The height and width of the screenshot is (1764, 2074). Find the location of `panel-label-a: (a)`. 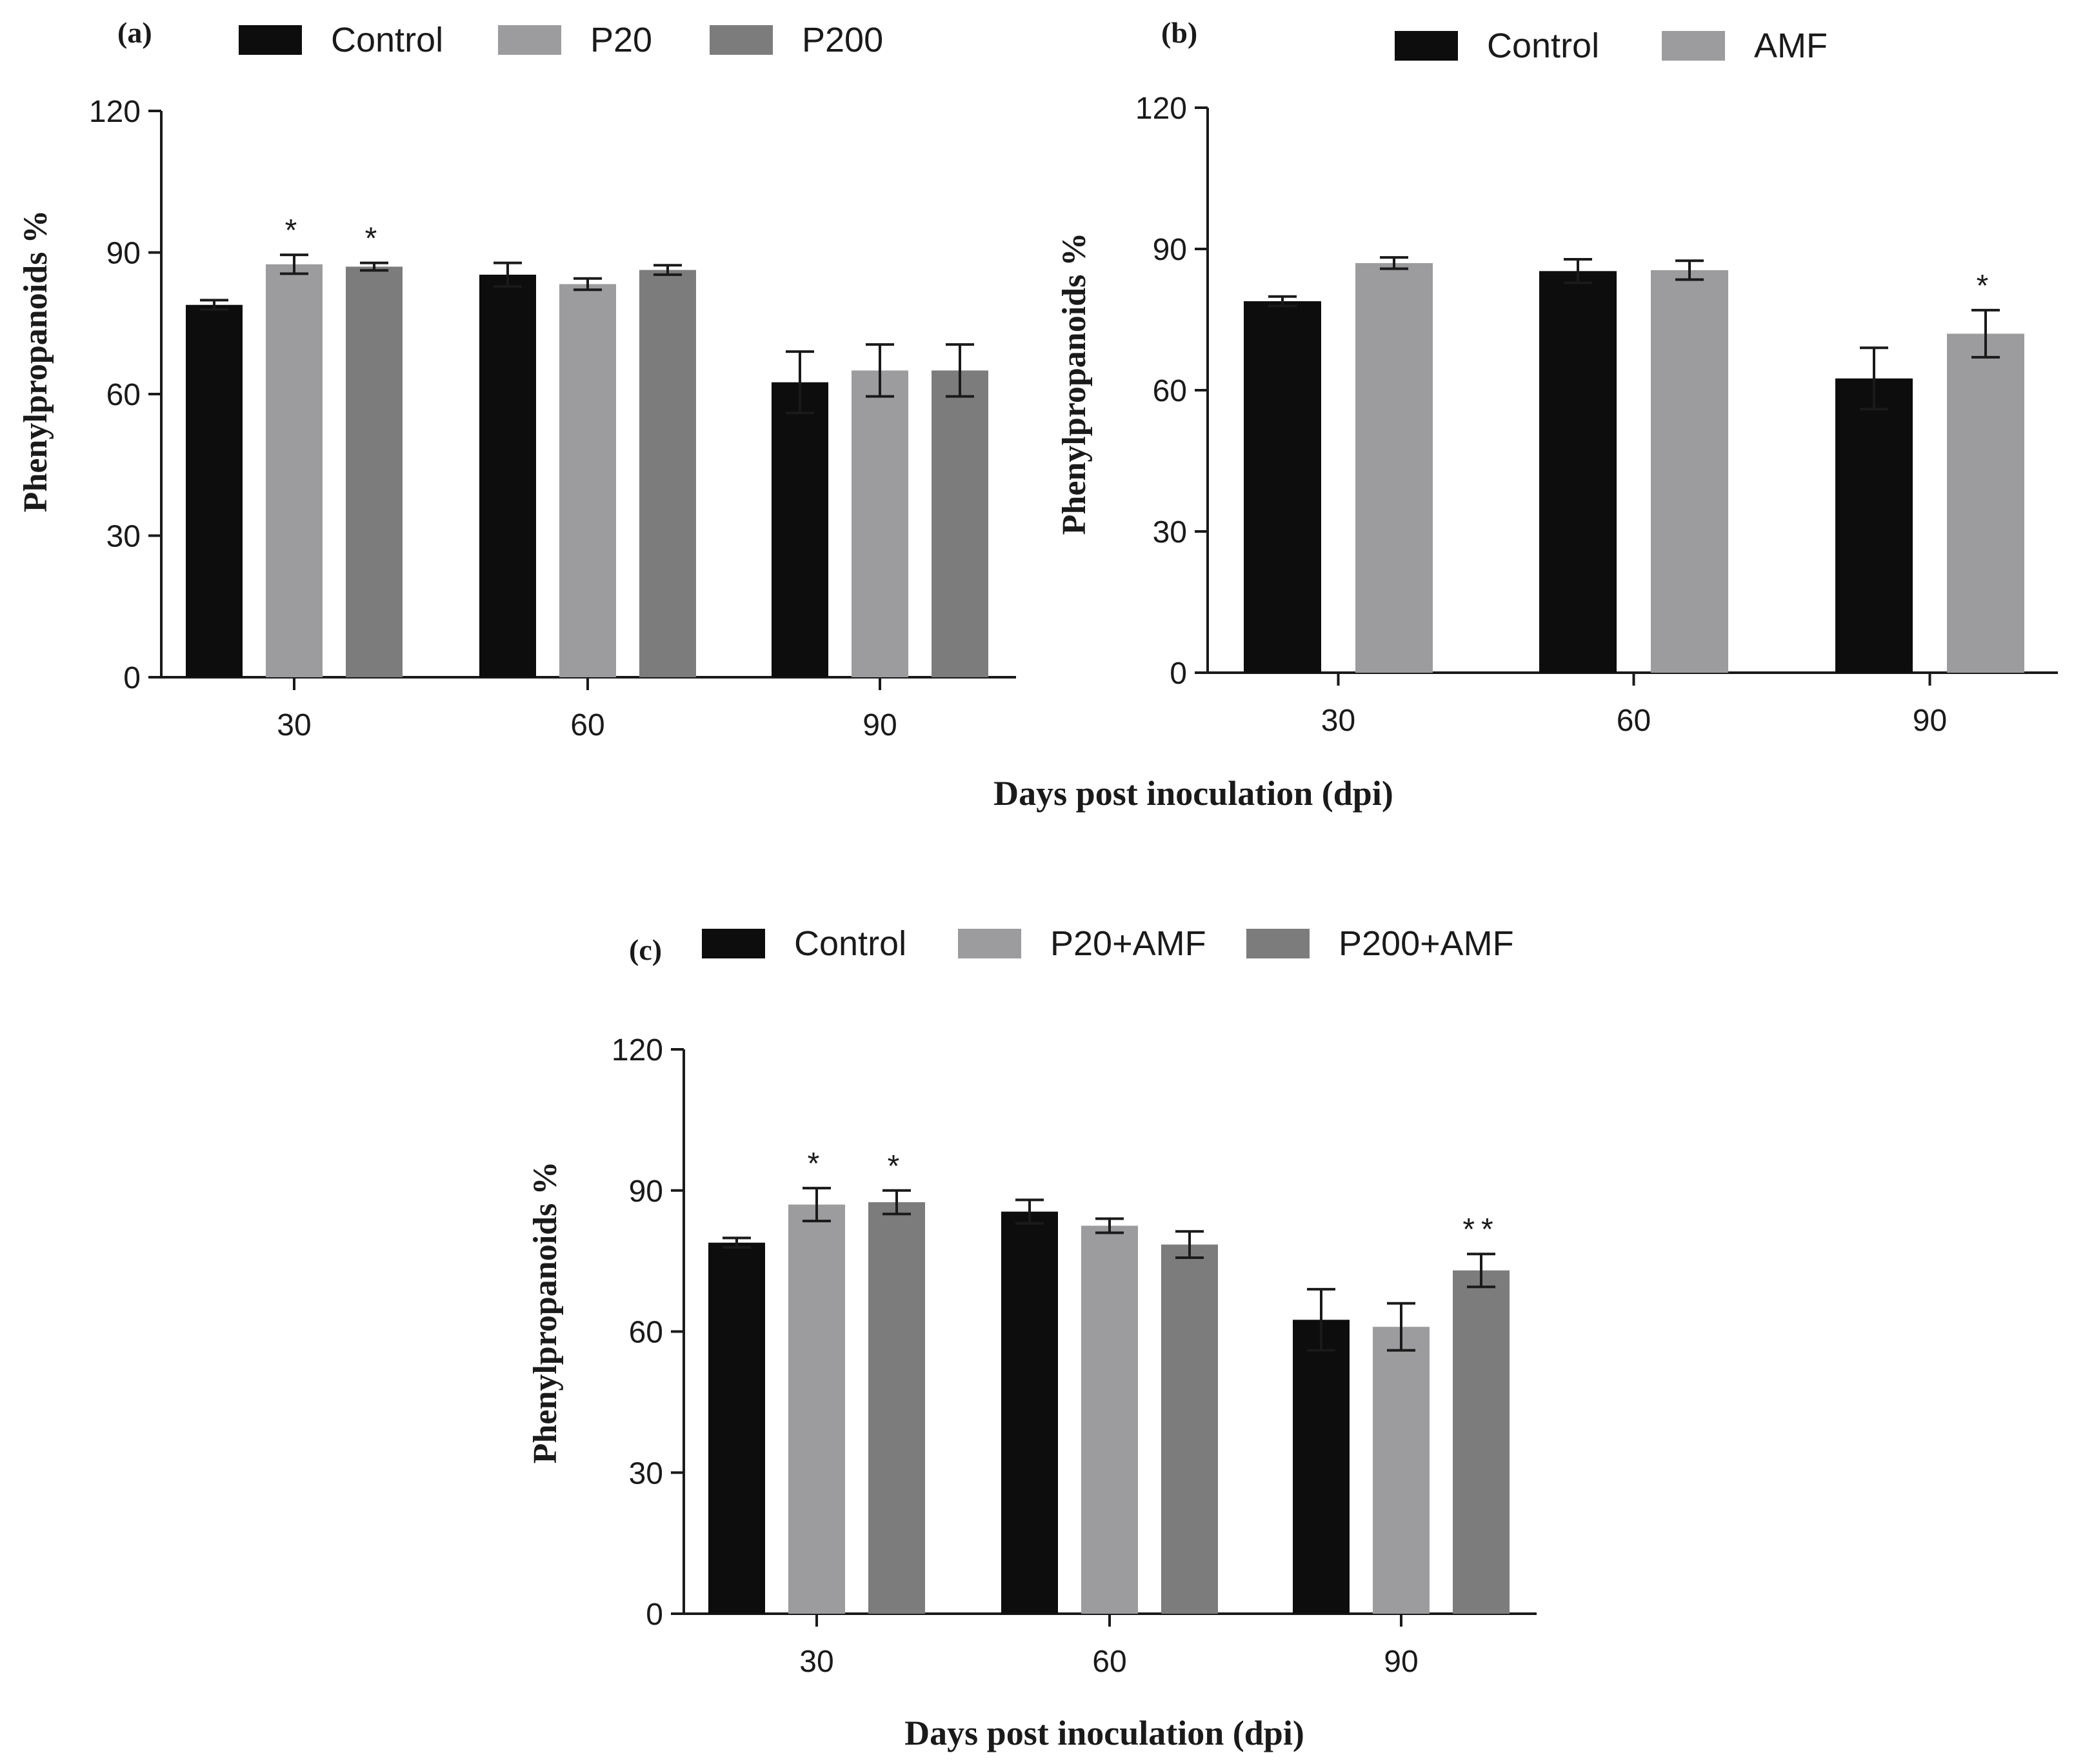

panel-label-a: (a) is located at coordinates (135, 32).